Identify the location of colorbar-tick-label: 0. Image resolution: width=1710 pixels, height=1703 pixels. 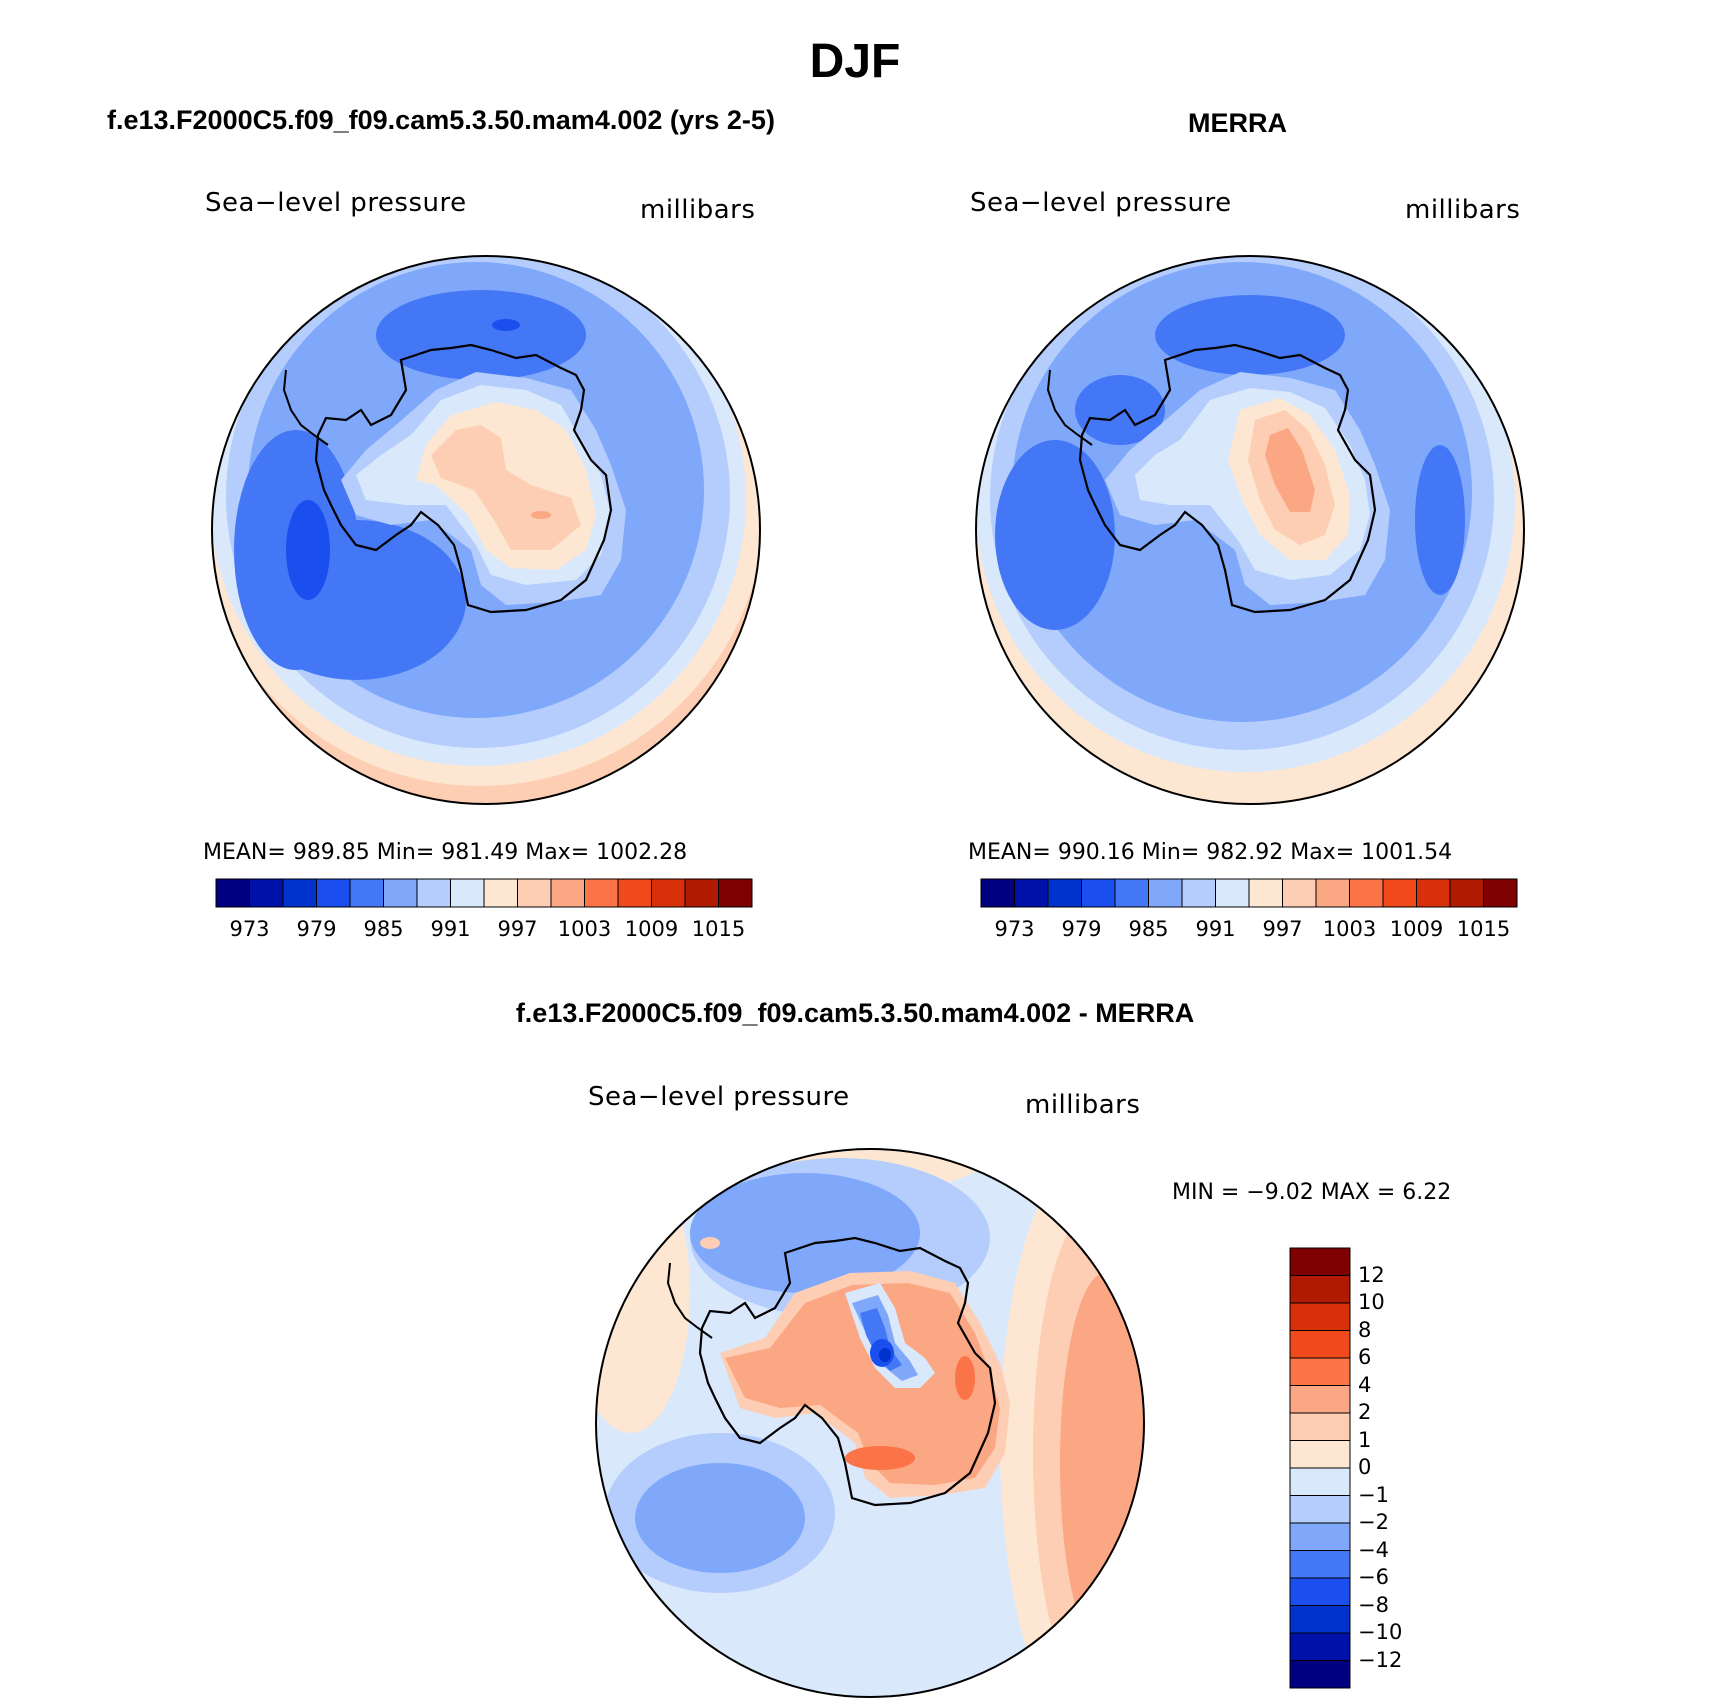
(1365, 1467).